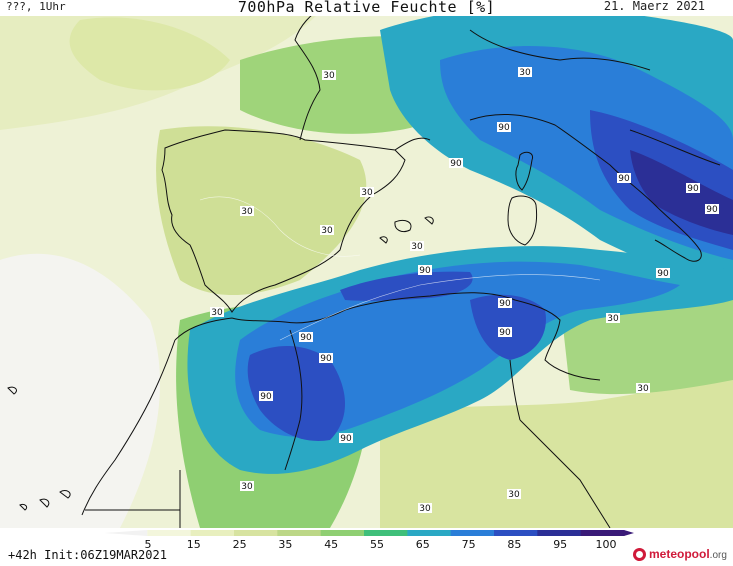  Describe the element at coordinates (293, 400) in the screenshot. I see `border-morocco-algeria` at that location.